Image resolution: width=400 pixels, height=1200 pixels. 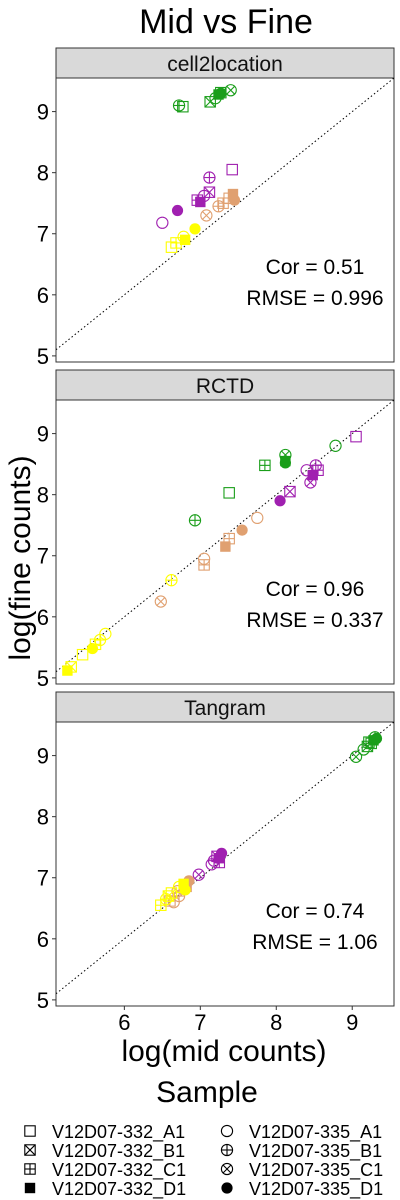 I want to click on rmse-label: RMSE = 0.996, so click(x=314, y=298).